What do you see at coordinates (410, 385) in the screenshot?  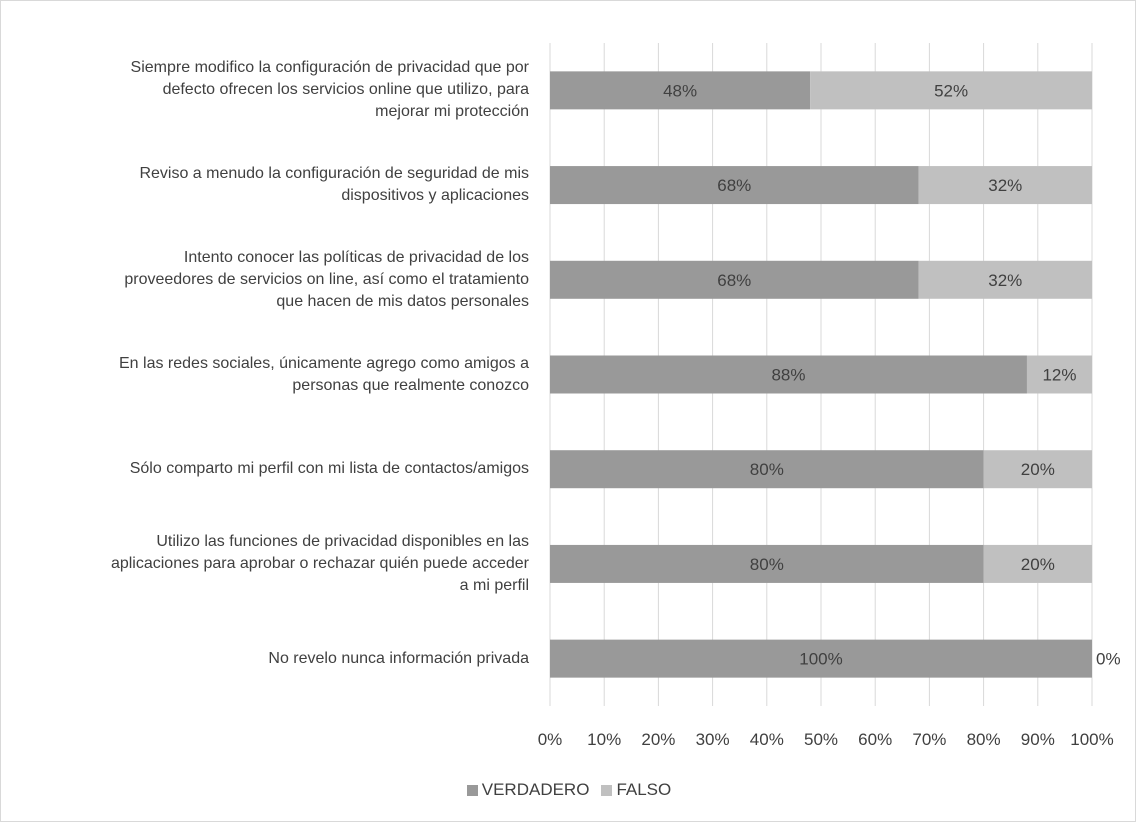 I see `category-label-line: personas que realmente conozco` at bounding box center [410, 385].